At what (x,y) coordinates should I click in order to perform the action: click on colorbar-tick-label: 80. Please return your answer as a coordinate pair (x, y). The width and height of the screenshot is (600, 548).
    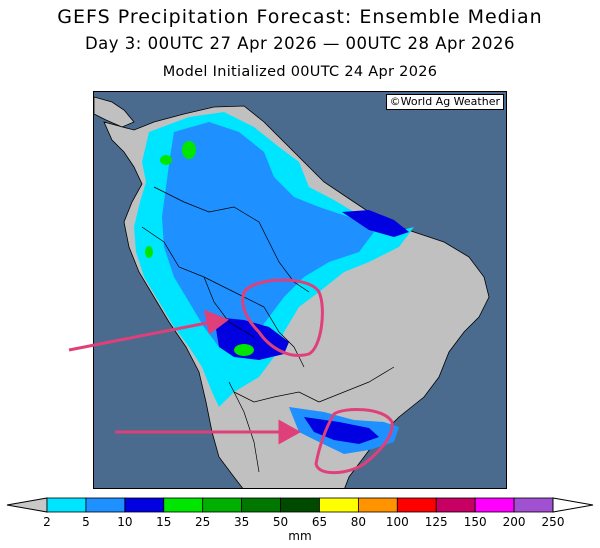
    Looking at the image, I should click on (358, 522).